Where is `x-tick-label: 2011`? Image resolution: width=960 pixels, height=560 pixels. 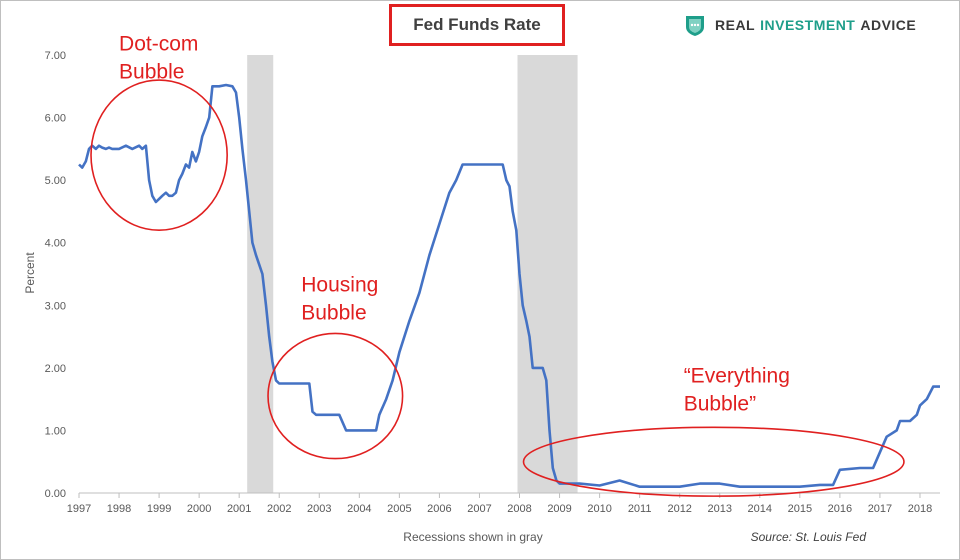 x-tick-label: 2011 is located at coordinates (640, 509).